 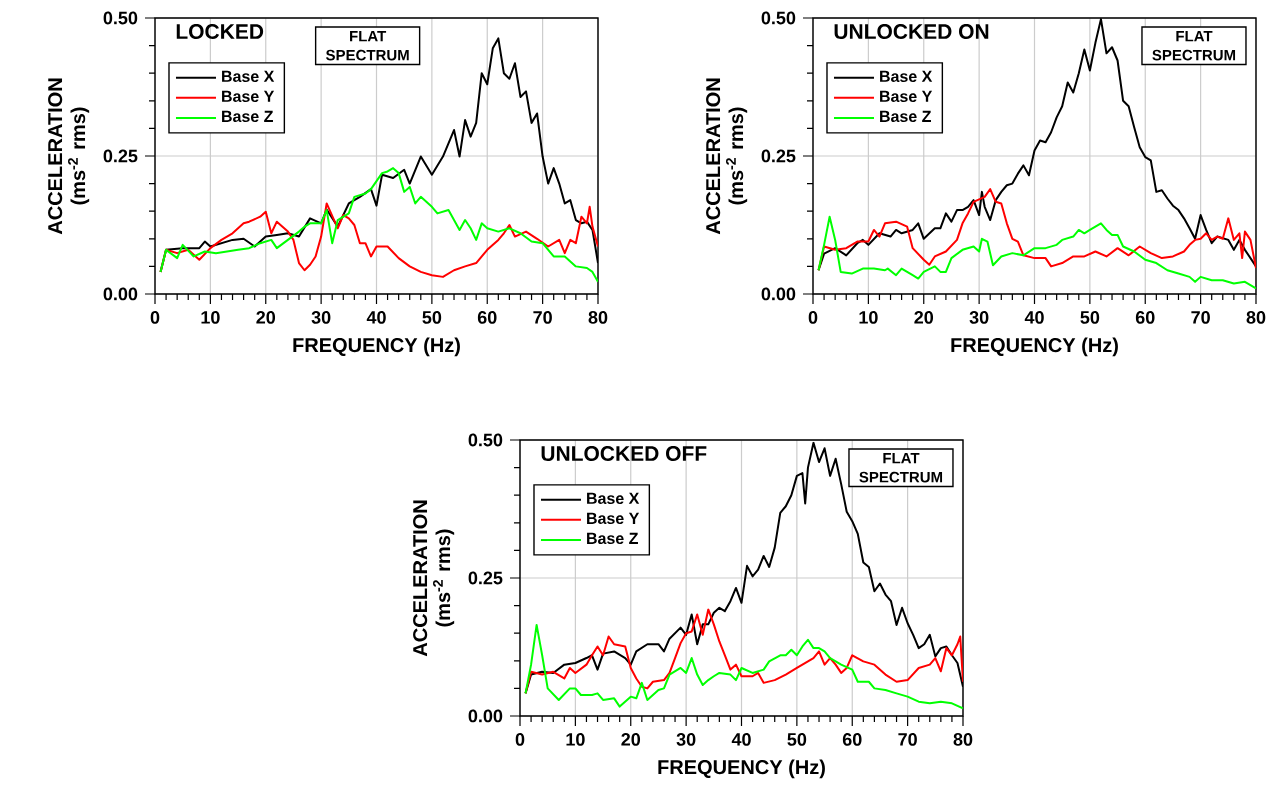 What do you see at coordinates (911, 31) in the screenshot?
I see `chart-title: UNLOCKED ON` at bounding box center [911, 31].